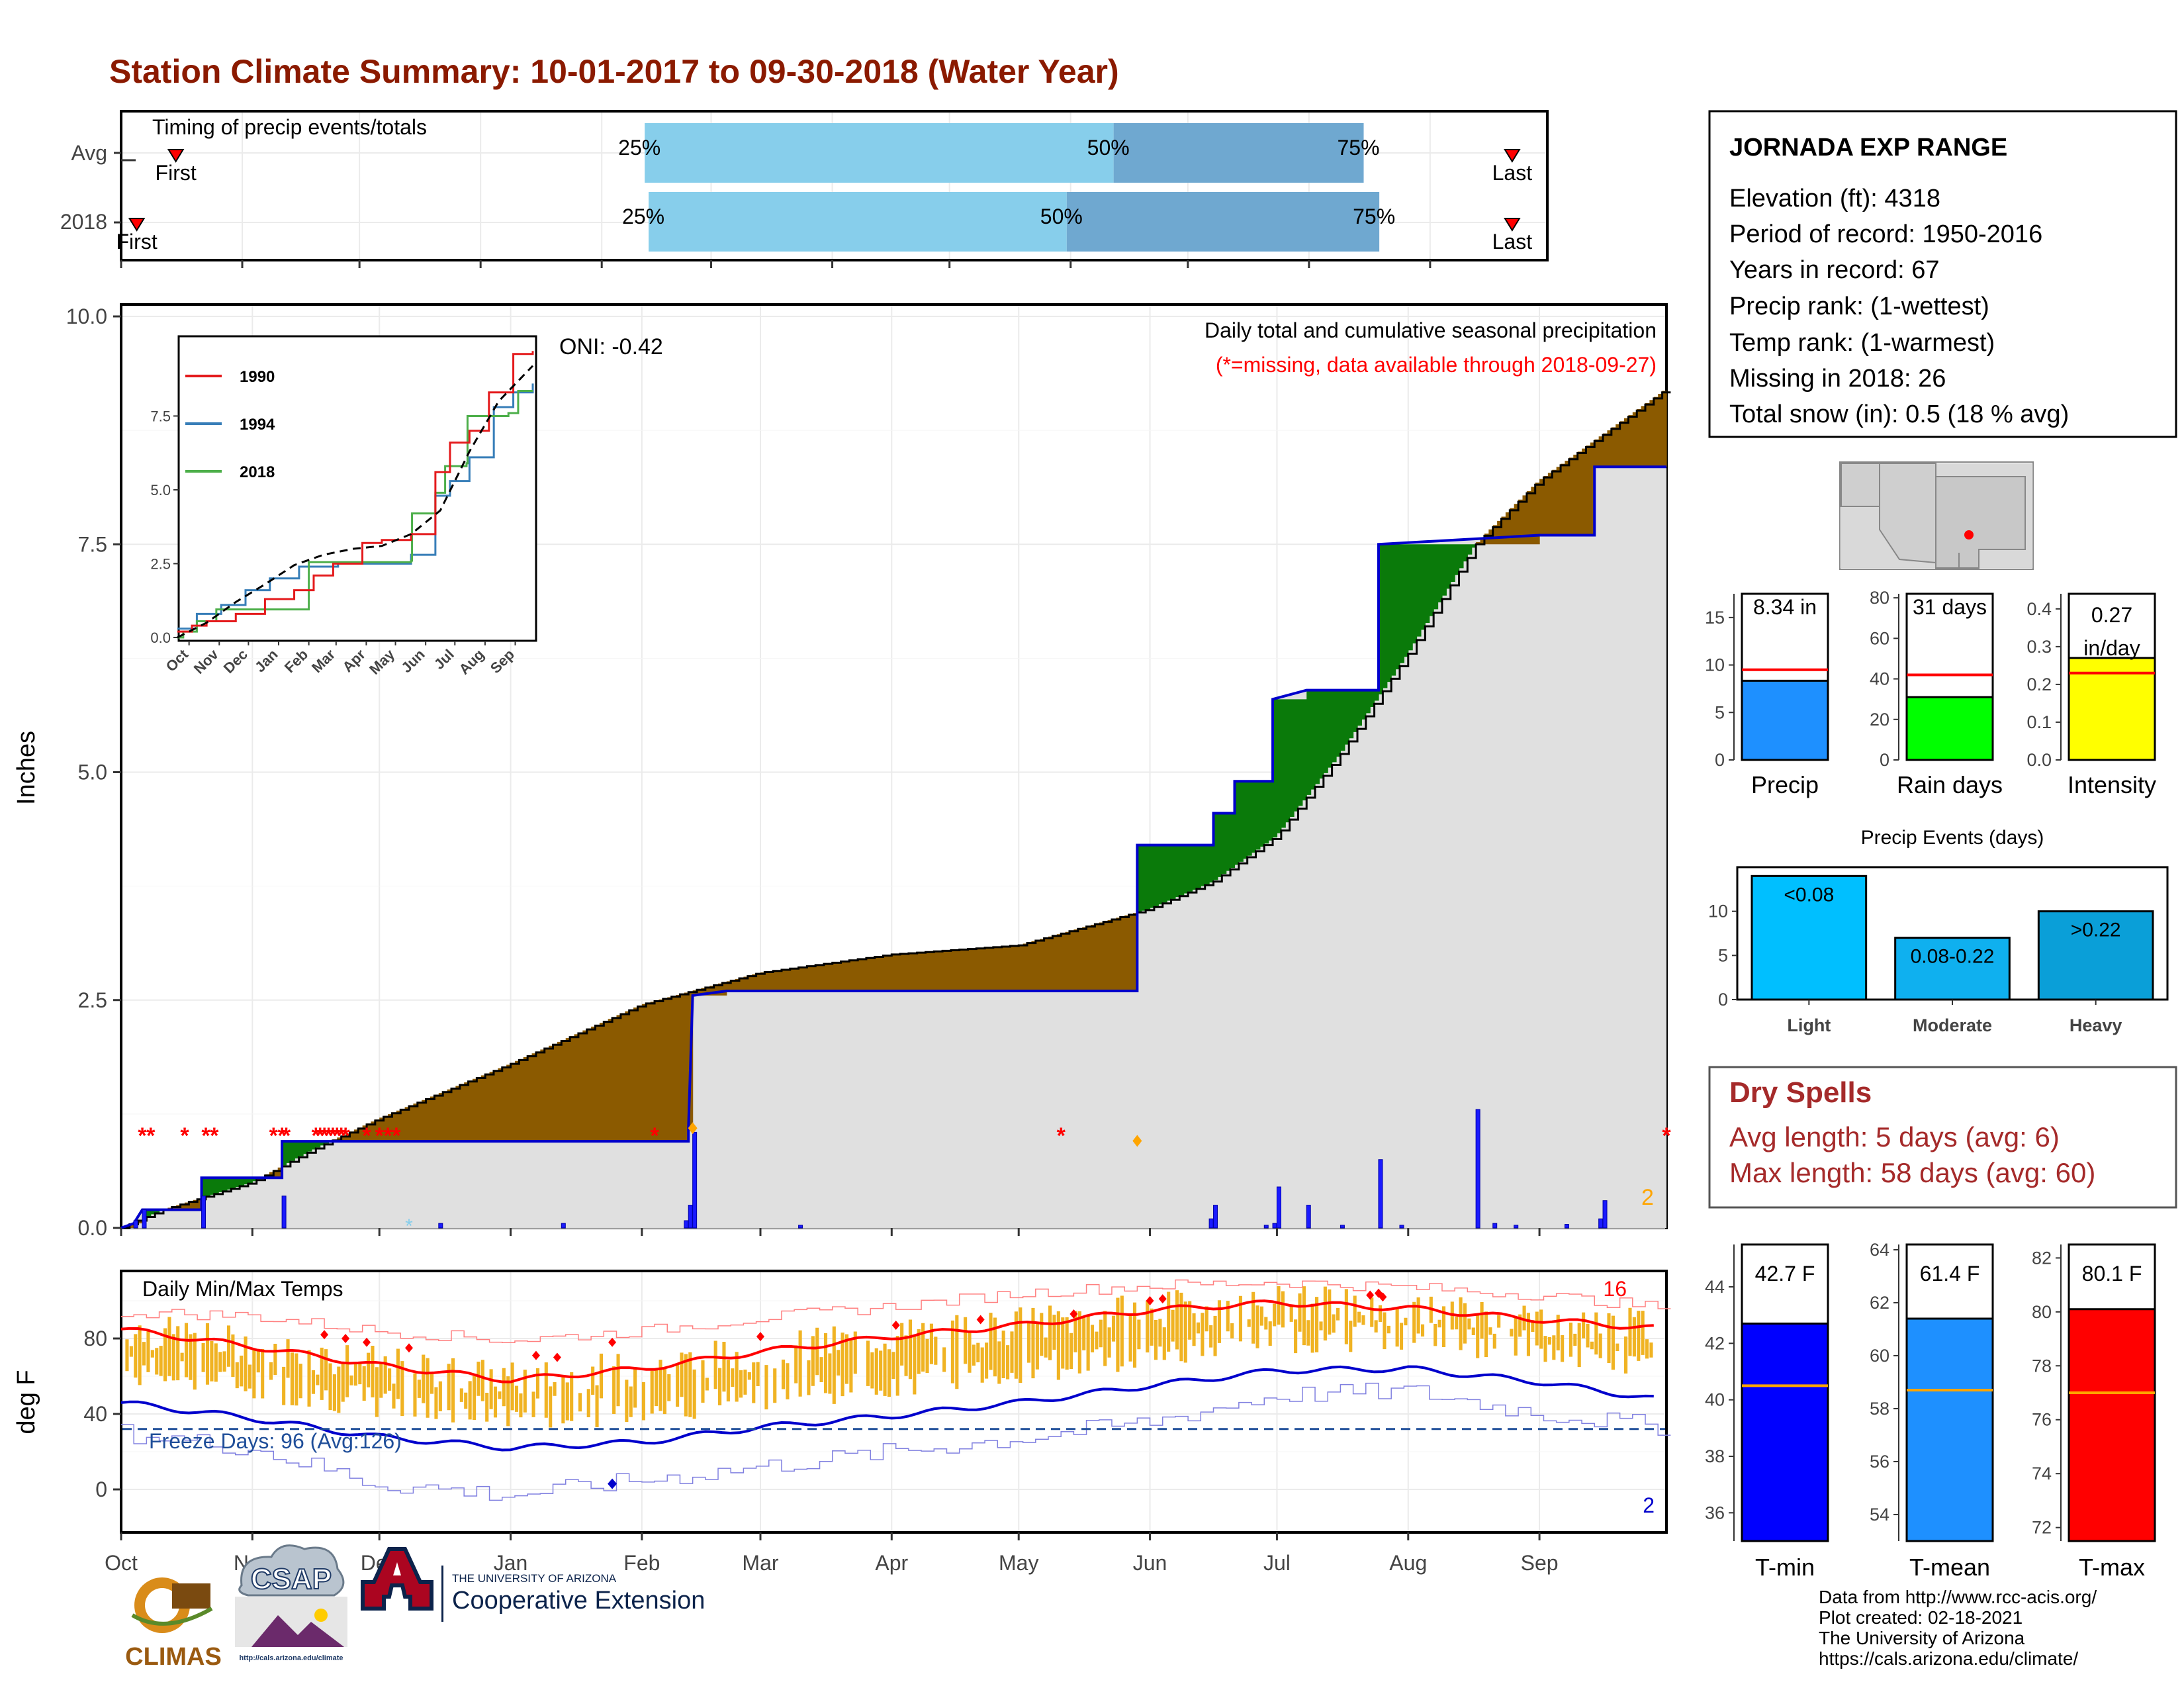  I want to click on temp-chart-y-tick-label: 78, so click(2042, 1366).